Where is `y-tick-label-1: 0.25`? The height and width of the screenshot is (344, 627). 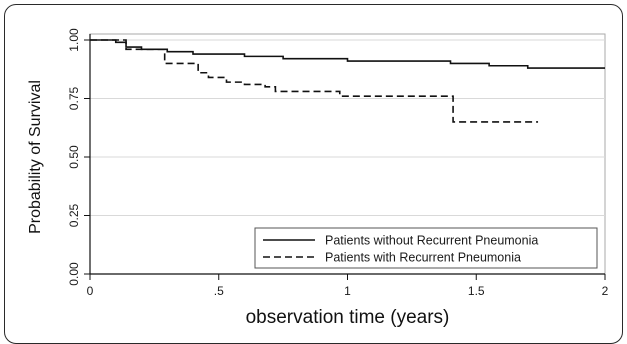
y-tick-label-1: 0.25 is located at coordinates (74, 215).